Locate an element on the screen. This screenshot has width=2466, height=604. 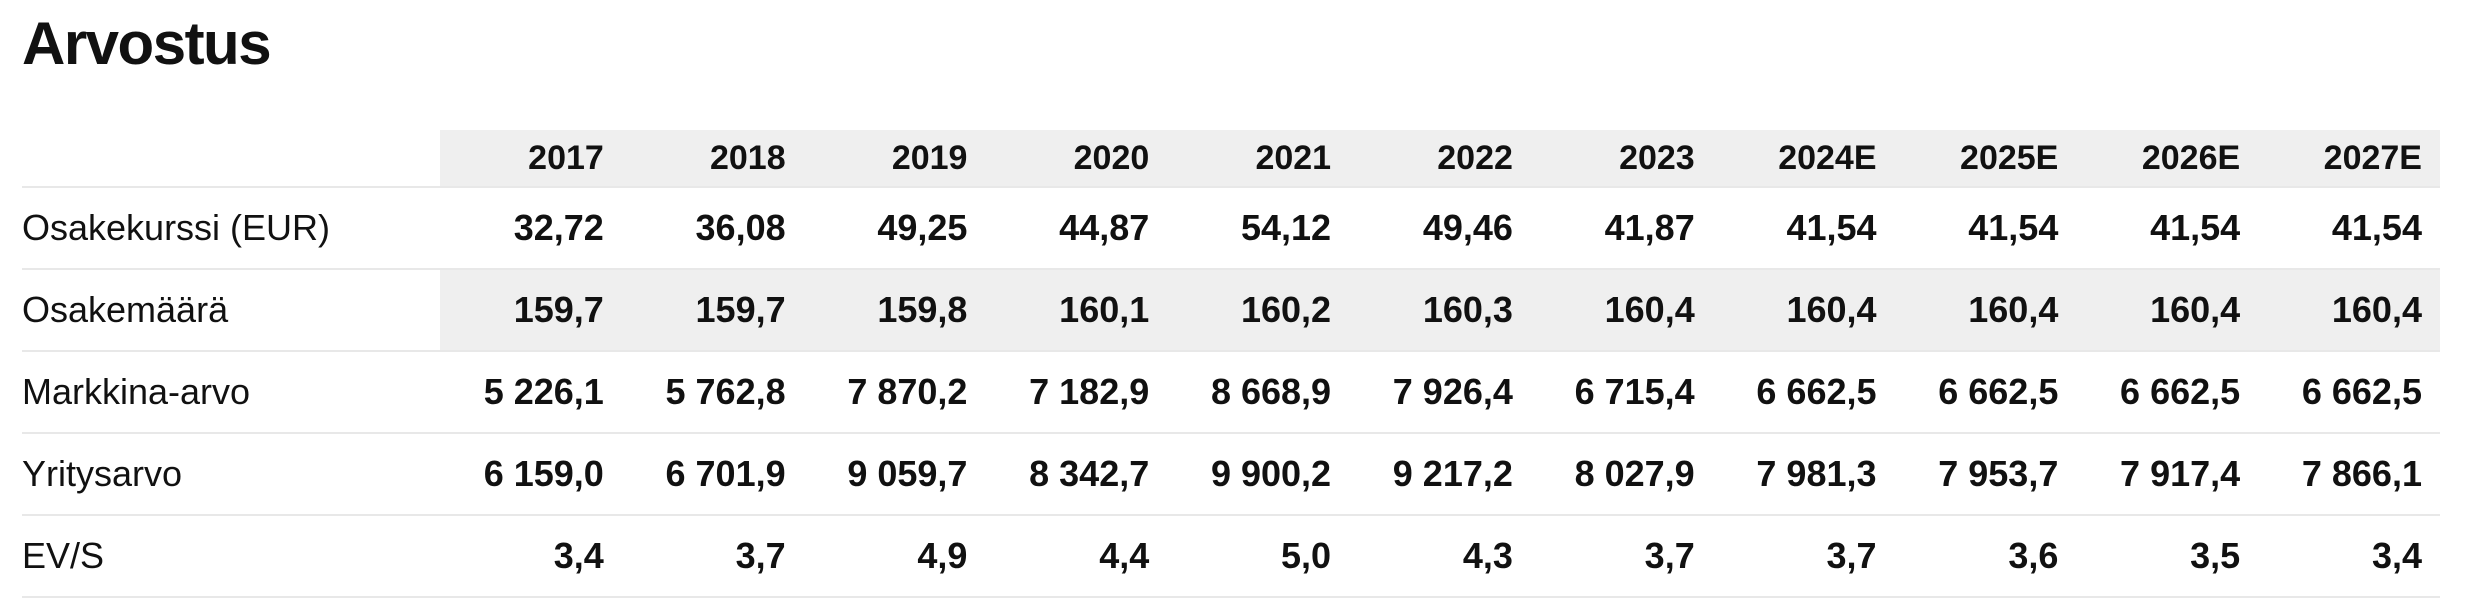
table-cell: 7 182,9 is located at coordinates (1089, 391).